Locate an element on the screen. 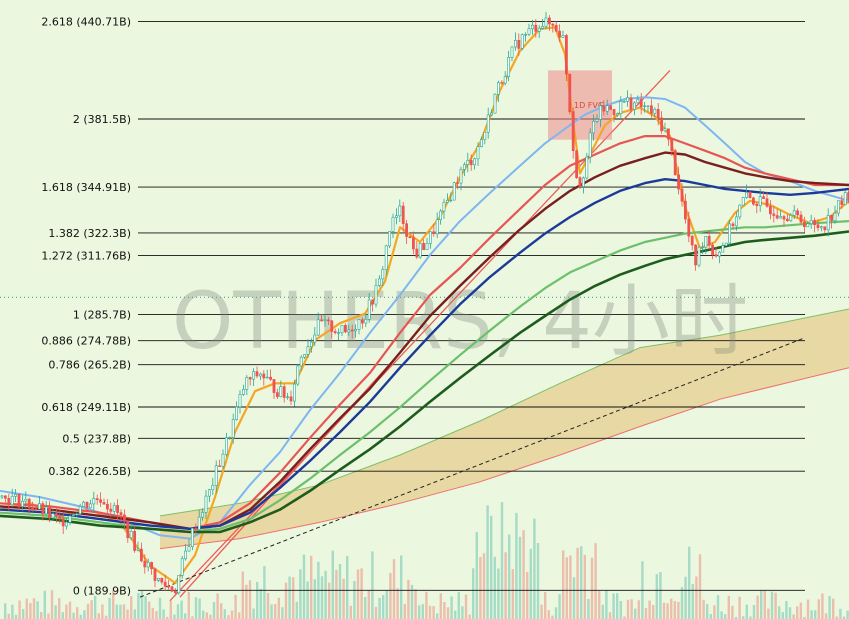 The width and height of the screenshot is (849, 619). fib-label-0.886: 0.886 (274.78B) is located at coordinates (86, 341).